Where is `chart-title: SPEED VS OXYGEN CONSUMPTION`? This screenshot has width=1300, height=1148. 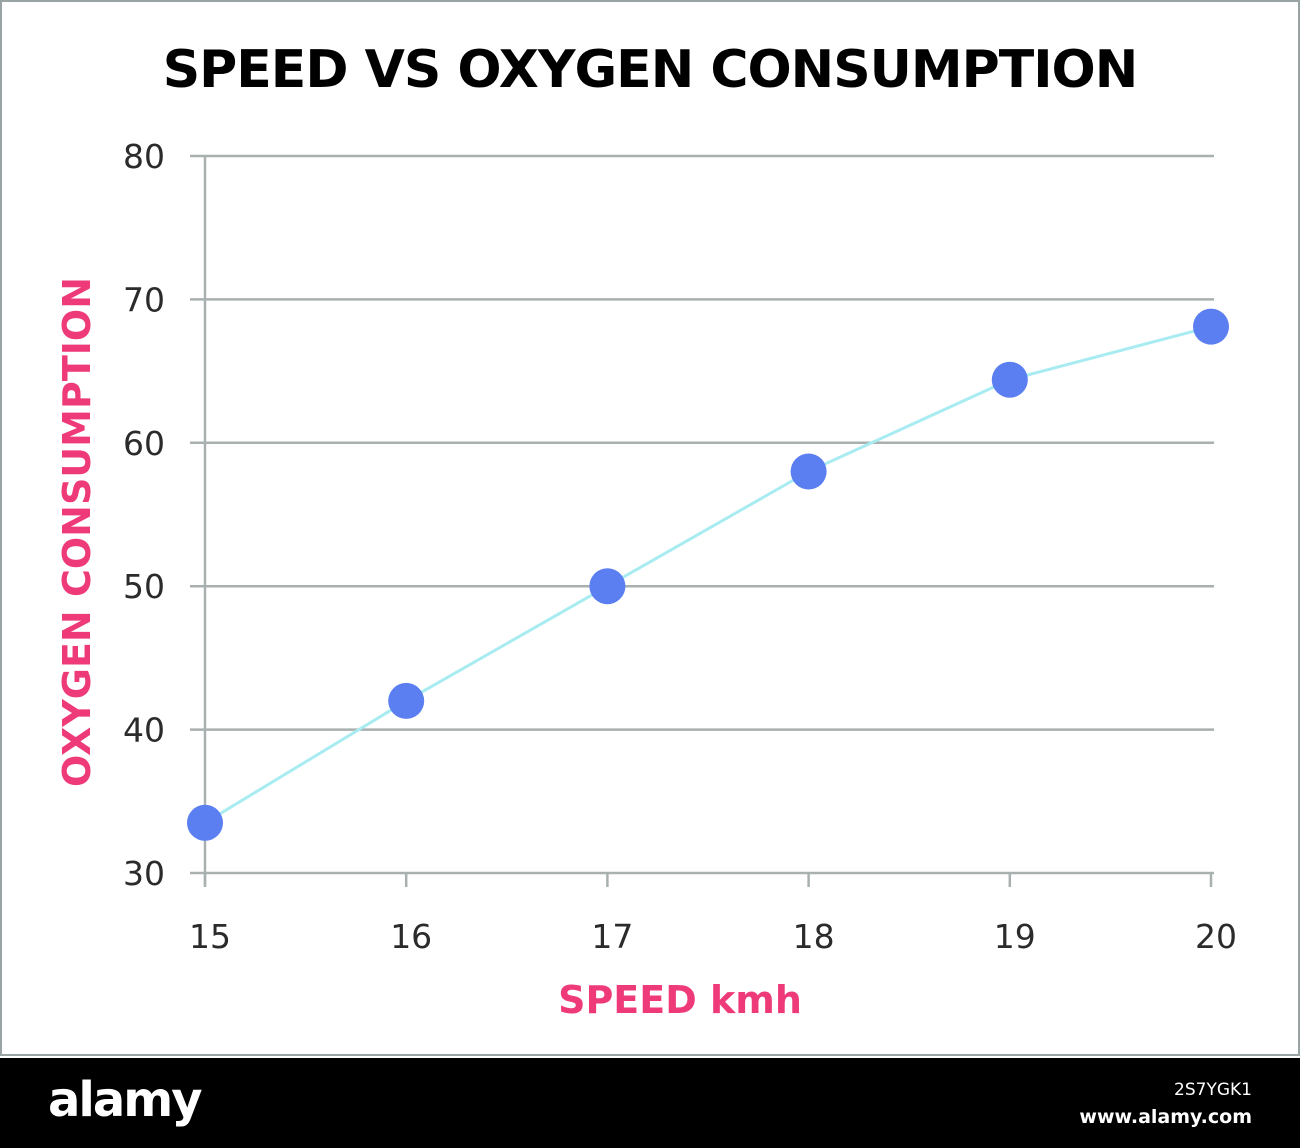
chart-title: SPEED VS OXYGEN CONSUMPTION is located at coordinates (650, 70).